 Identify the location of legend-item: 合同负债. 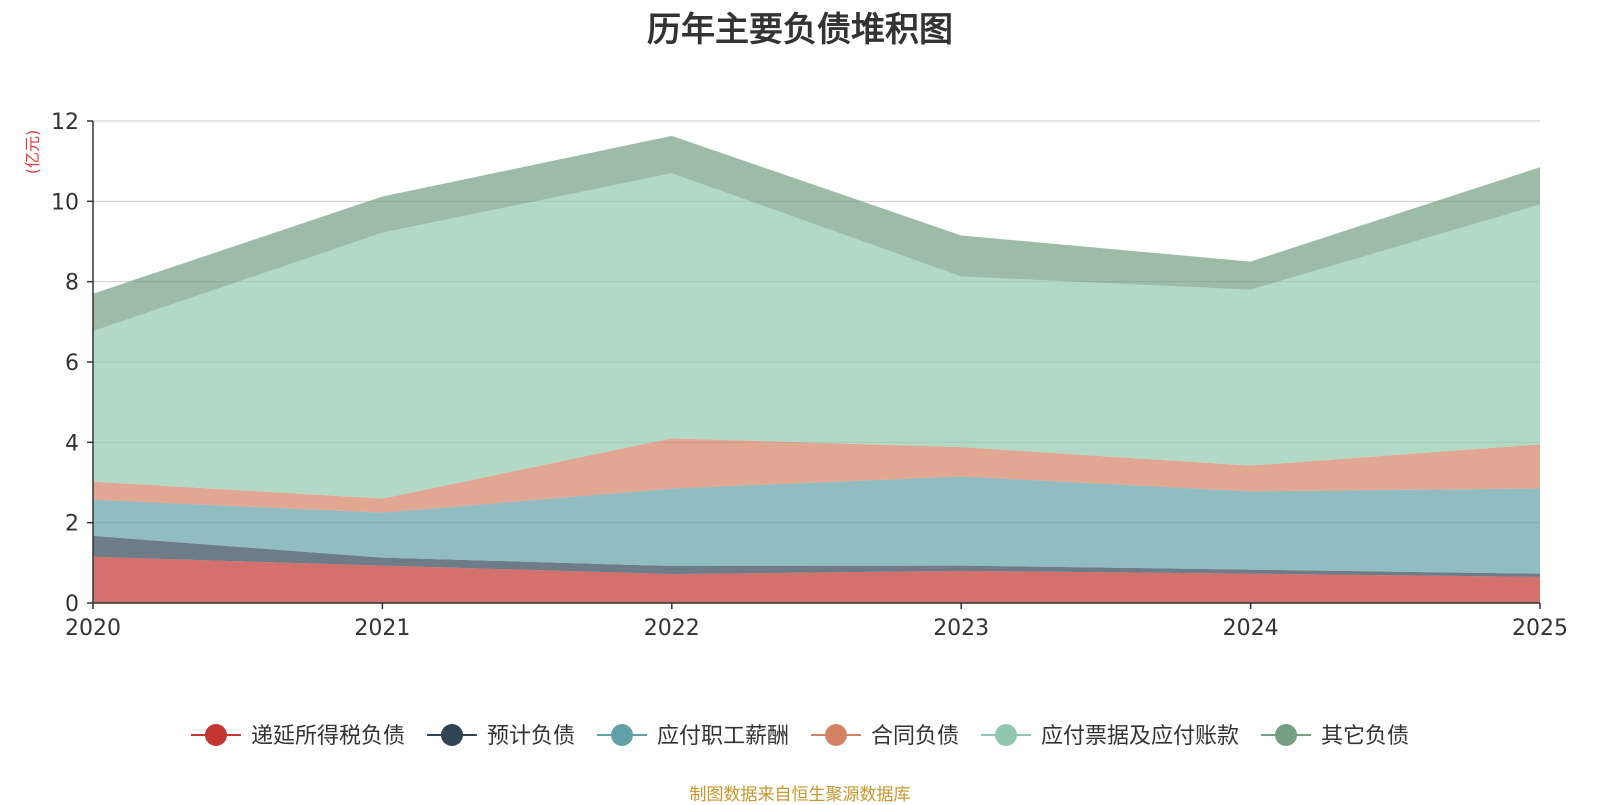
(885, 736).